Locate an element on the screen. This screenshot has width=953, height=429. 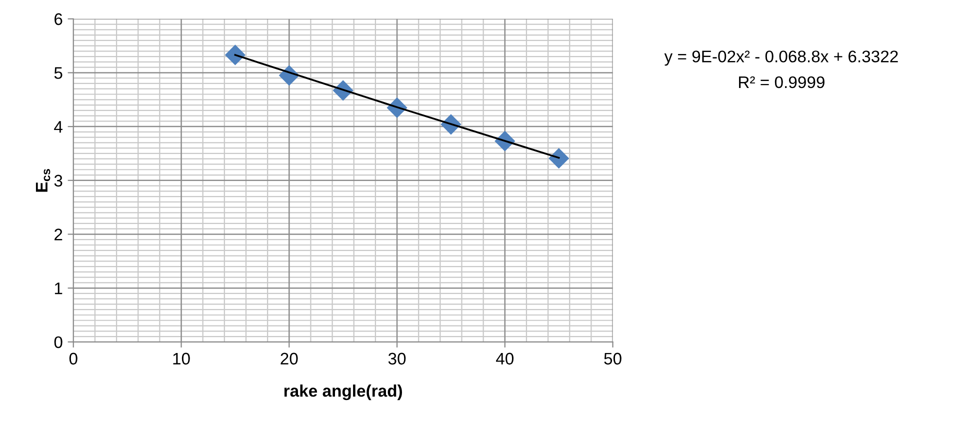
text: R² = 0.9999 is located at coordinates (781, 82).